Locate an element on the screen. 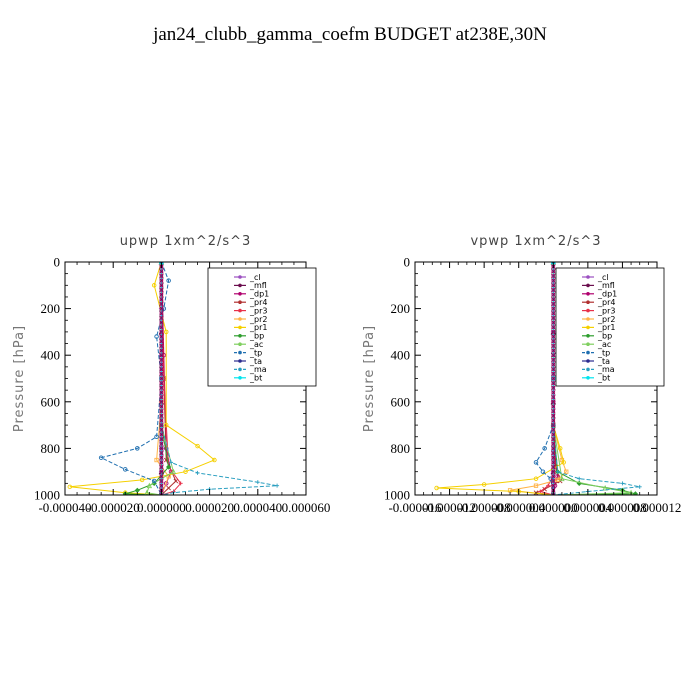 Image resolution: width=700 pixels, height=700 pixels. x-tick-label: -0.000008 is located at coordinates (484, 507).